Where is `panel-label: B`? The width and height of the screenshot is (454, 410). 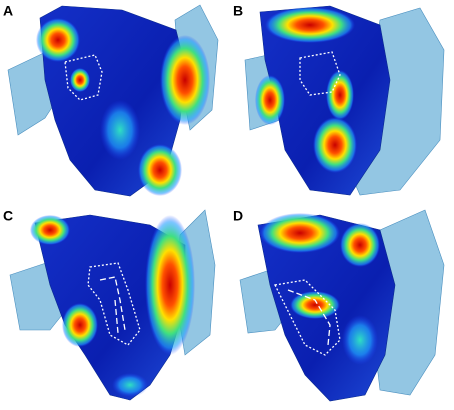
panel-label: B is located at coordinates (238, 11).